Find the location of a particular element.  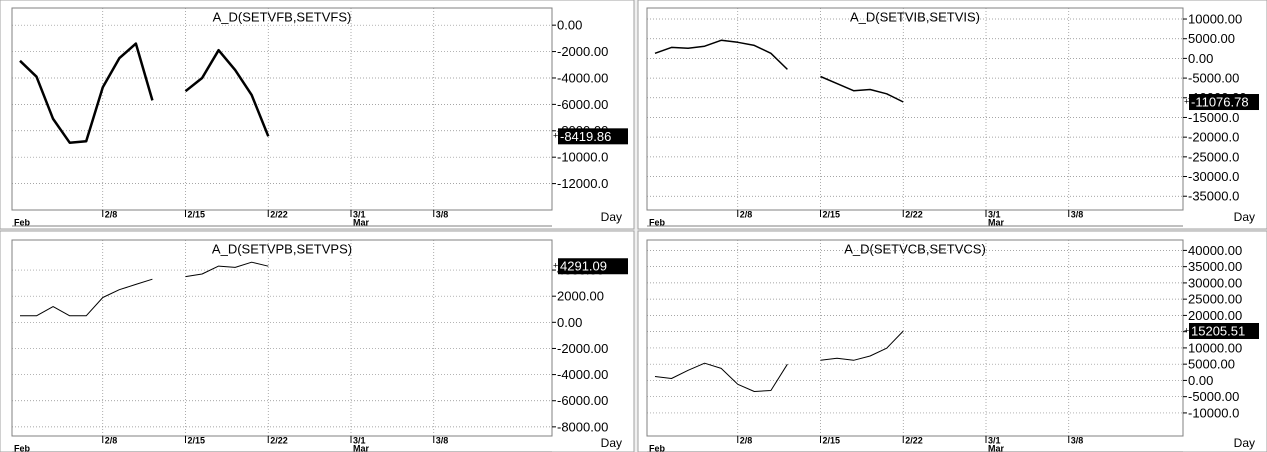

y-tick-label: -8000.00 is located at coordinates (582, 426).